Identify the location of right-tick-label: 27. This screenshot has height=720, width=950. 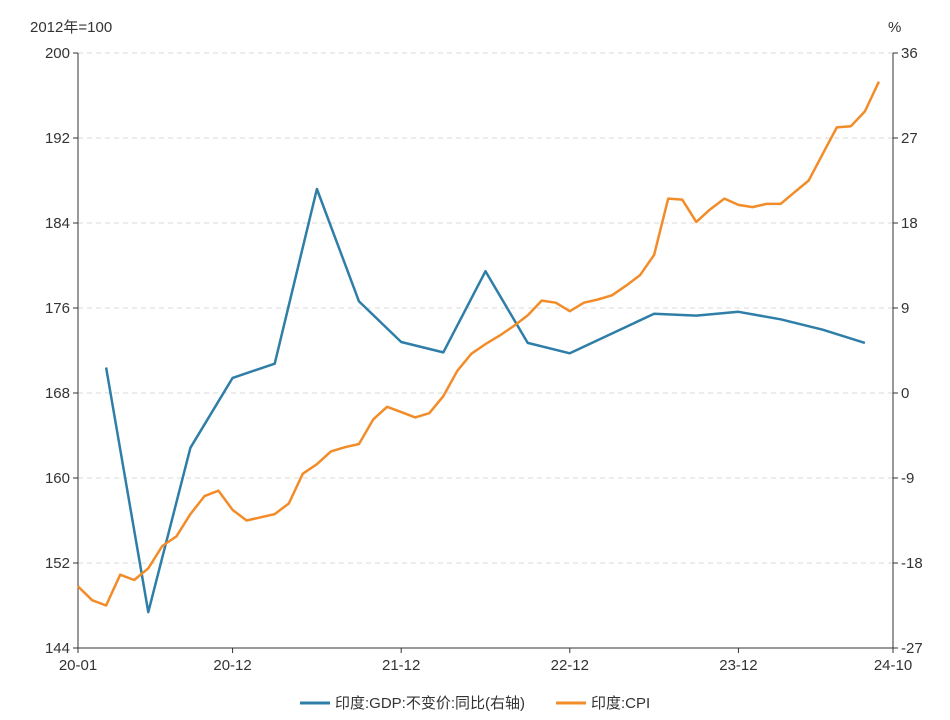
(909, 138).